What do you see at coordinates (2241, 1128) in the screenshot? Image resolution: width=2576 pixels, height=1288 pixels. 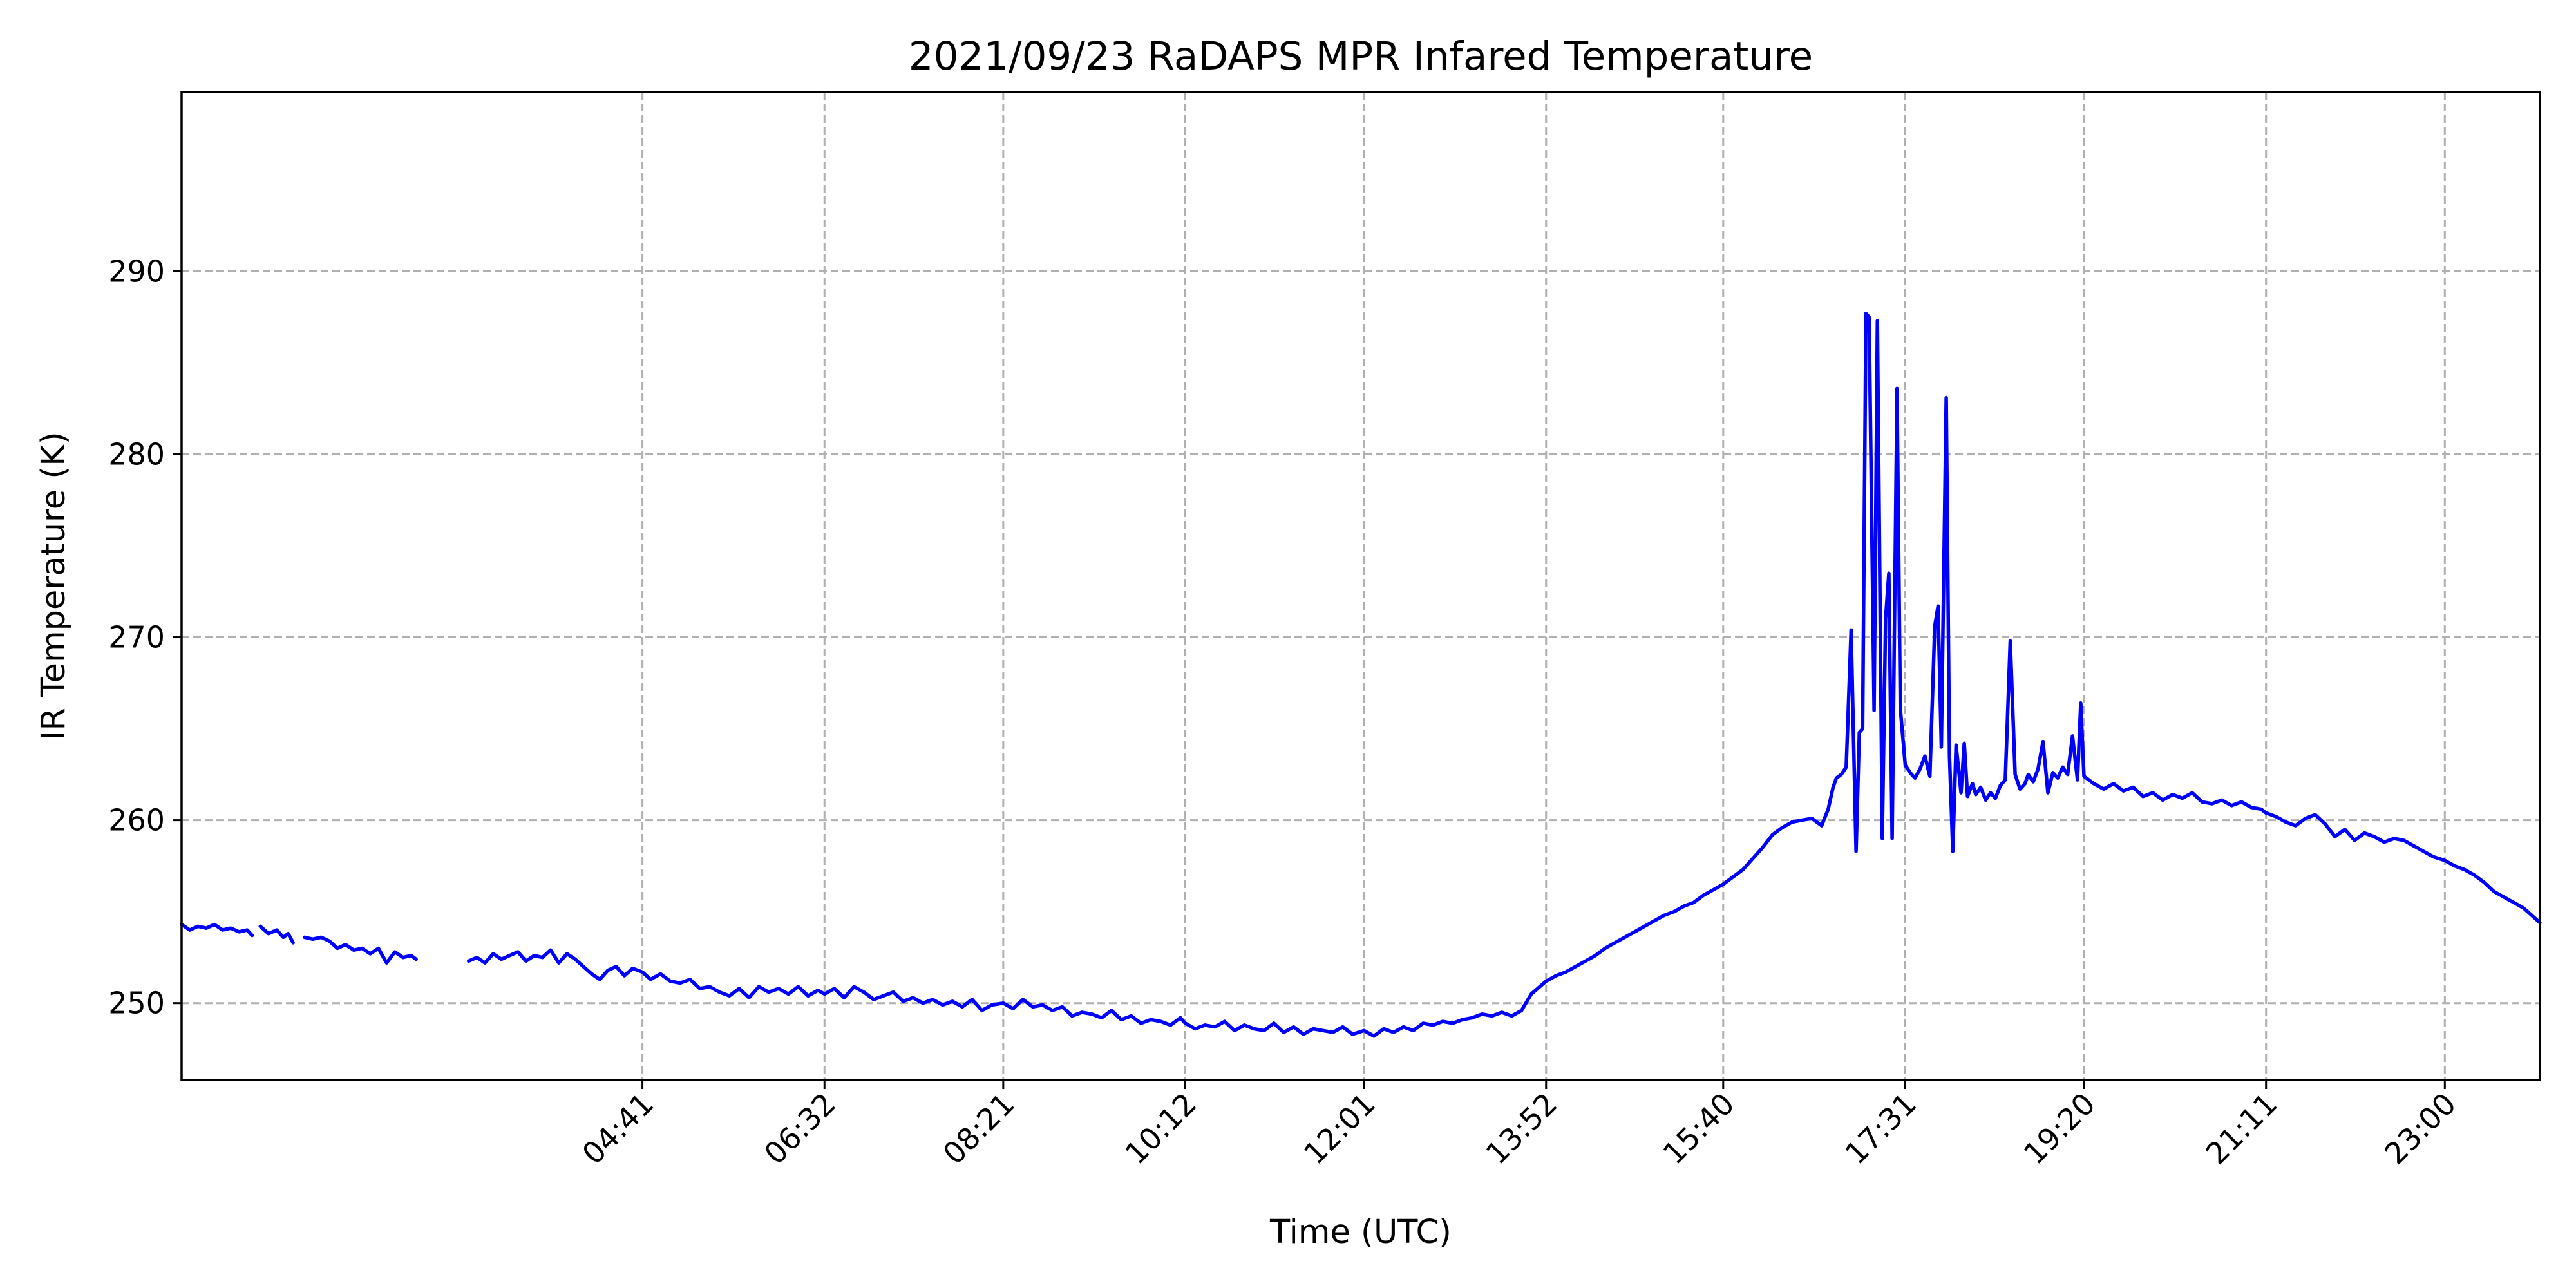 I see `x-tick-label: 21:11` at bounding box center [2241, 1128].